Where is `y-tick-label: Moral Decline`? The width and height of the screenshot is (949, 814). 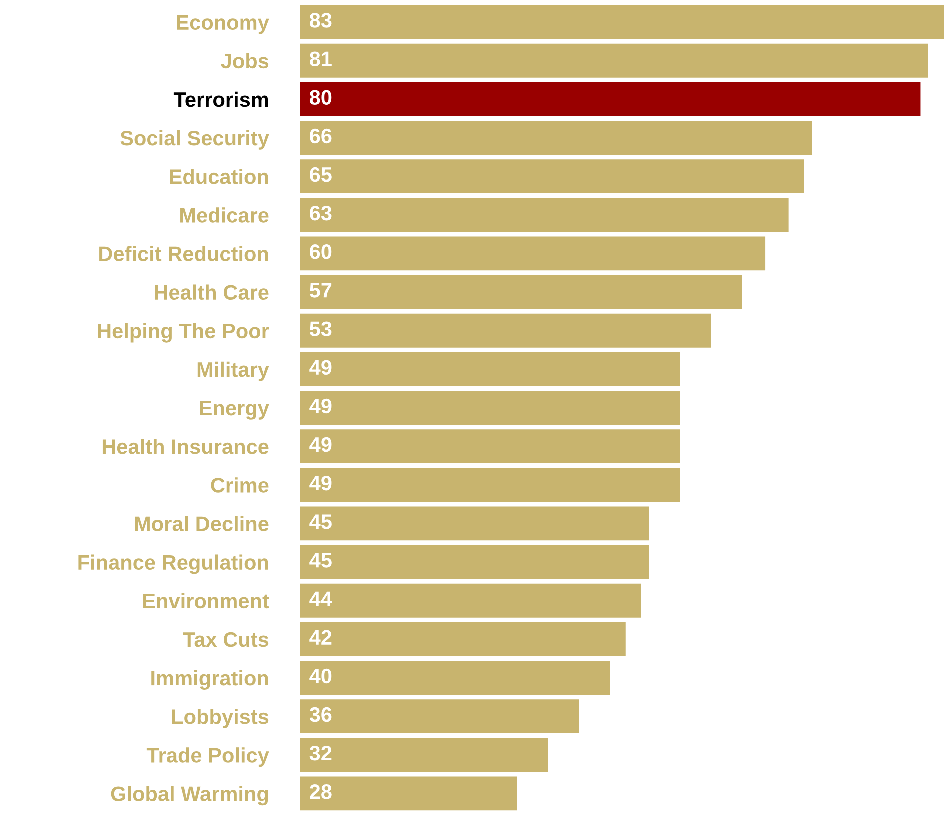 y-tick-label: Moral Decline is located at coordinates (202, 524).